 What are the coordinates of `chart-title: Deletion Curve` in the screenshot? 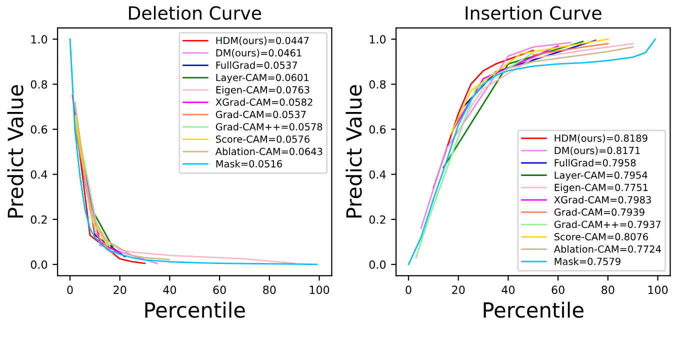 It's located at (195, 13).